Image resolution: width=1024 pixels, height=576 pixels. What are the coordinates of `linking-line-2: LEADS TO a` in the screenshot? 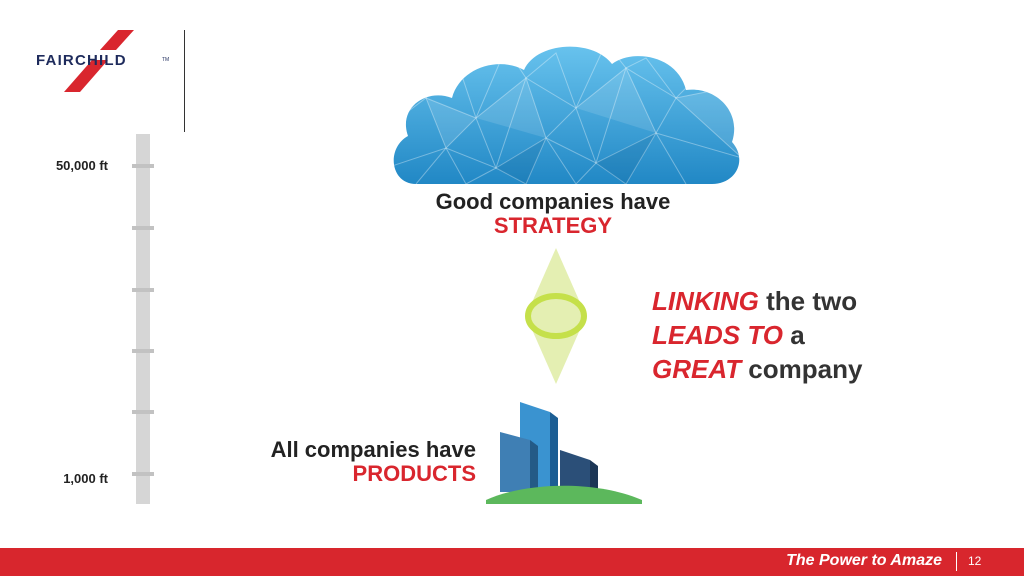 It's located at (812, 335).